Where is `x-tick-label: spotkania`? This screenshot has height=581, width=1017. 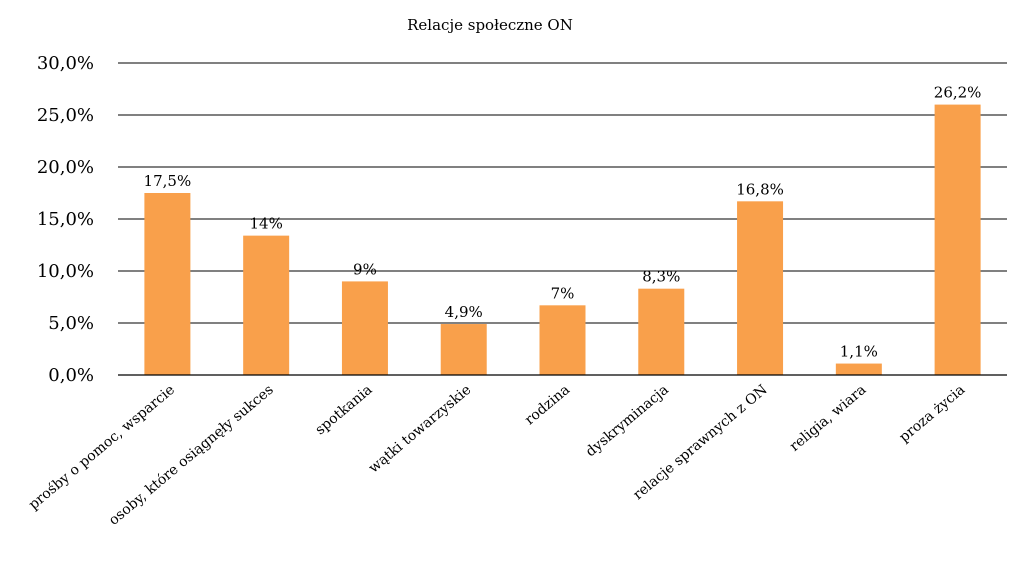 x-tick-label: spotkania is located at coordinates (343, 410).